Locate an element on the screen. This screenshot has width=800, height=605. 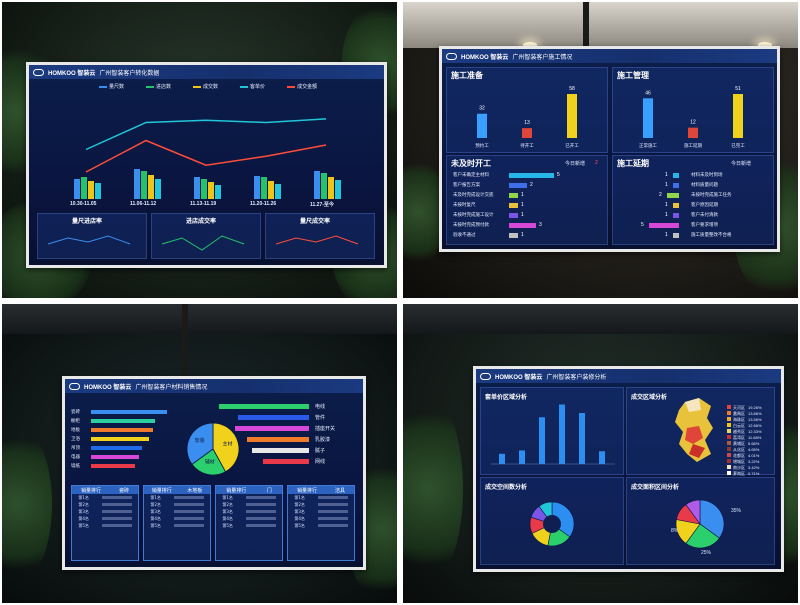
rank-cell: 第1名 is located at coordinates (155, 497).